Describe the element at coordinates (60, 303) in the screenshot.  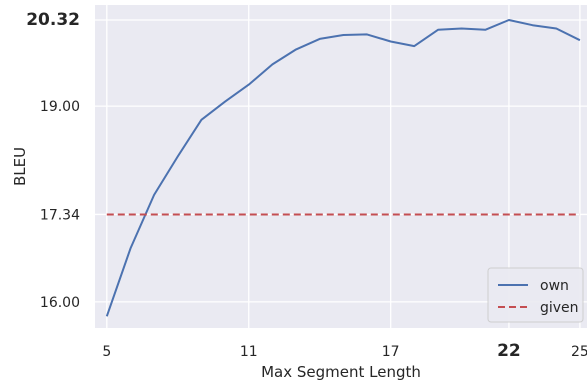
I see `y-tick-label: 16.00` at that location.